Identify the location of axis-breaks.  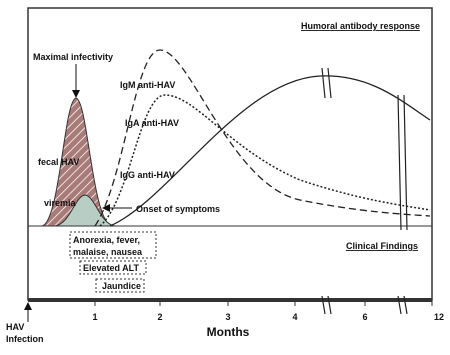
(364, 191).